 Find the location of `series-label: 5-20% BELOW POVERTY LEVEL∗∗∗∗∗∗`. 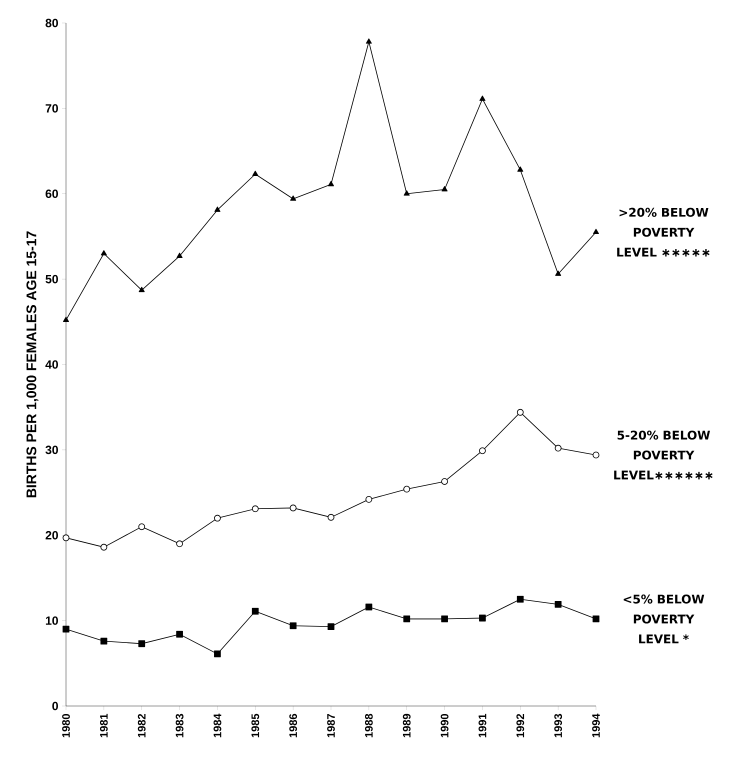

series-label: 5-20% BELOW POVERTY LEVEL∗∗∗∗∗∗ is located at coordinates (663, 455).